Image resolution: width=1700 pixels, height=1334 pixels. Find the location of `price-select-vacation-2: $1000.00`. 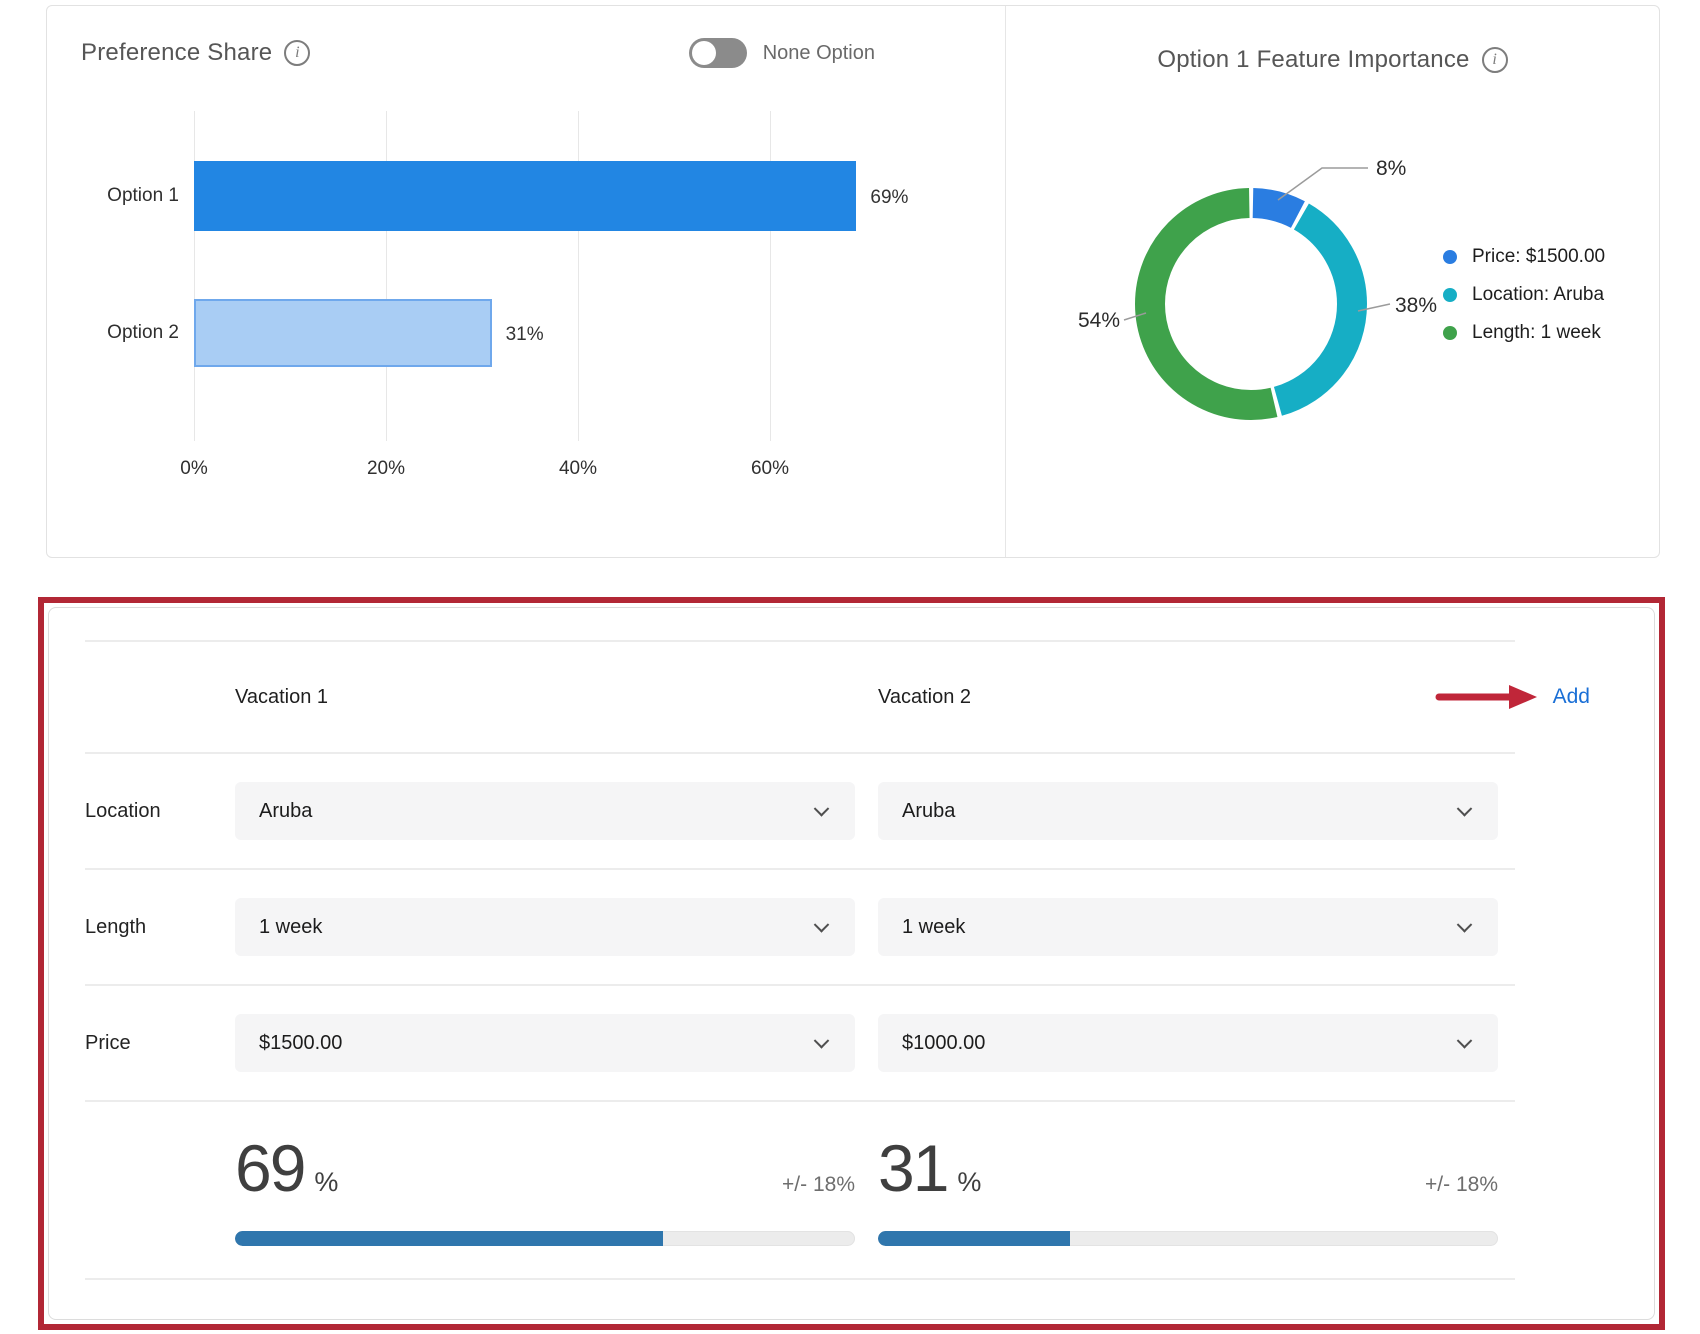

price-select-vacation-2: $1000.00 is located at coordinates (1188, 1043).